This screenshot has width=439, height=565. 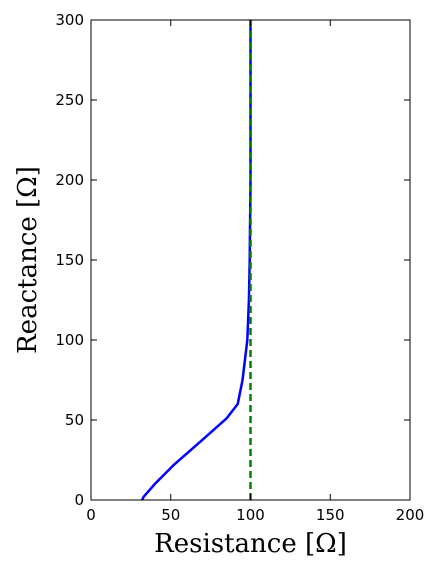 What do you see at coordinates (79, 500) in the screenshot?
I see `y-tick-label: 0` at bounding box center [79, 500].